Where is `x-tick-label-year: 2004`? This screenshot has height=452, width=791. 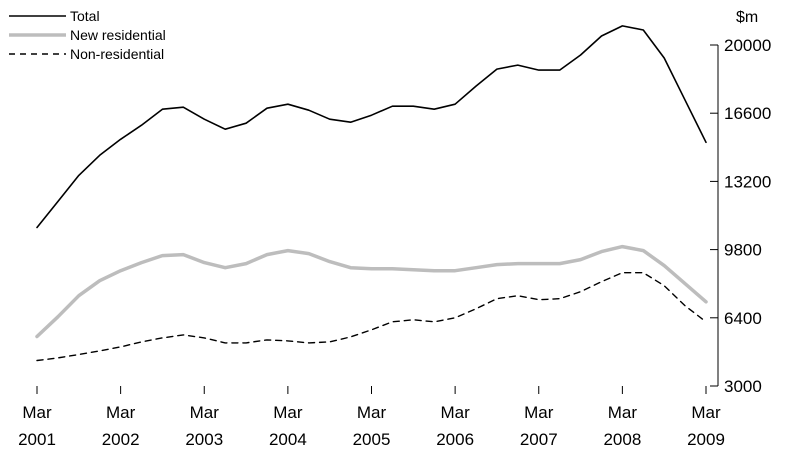 x-tick-label-year: 2004 is located at coordinates (288, 439).